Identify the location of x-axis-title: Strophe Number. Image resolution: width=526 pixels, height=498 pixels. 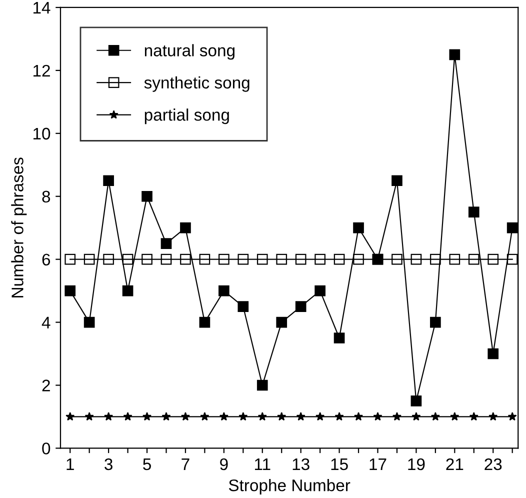
(289, 487).